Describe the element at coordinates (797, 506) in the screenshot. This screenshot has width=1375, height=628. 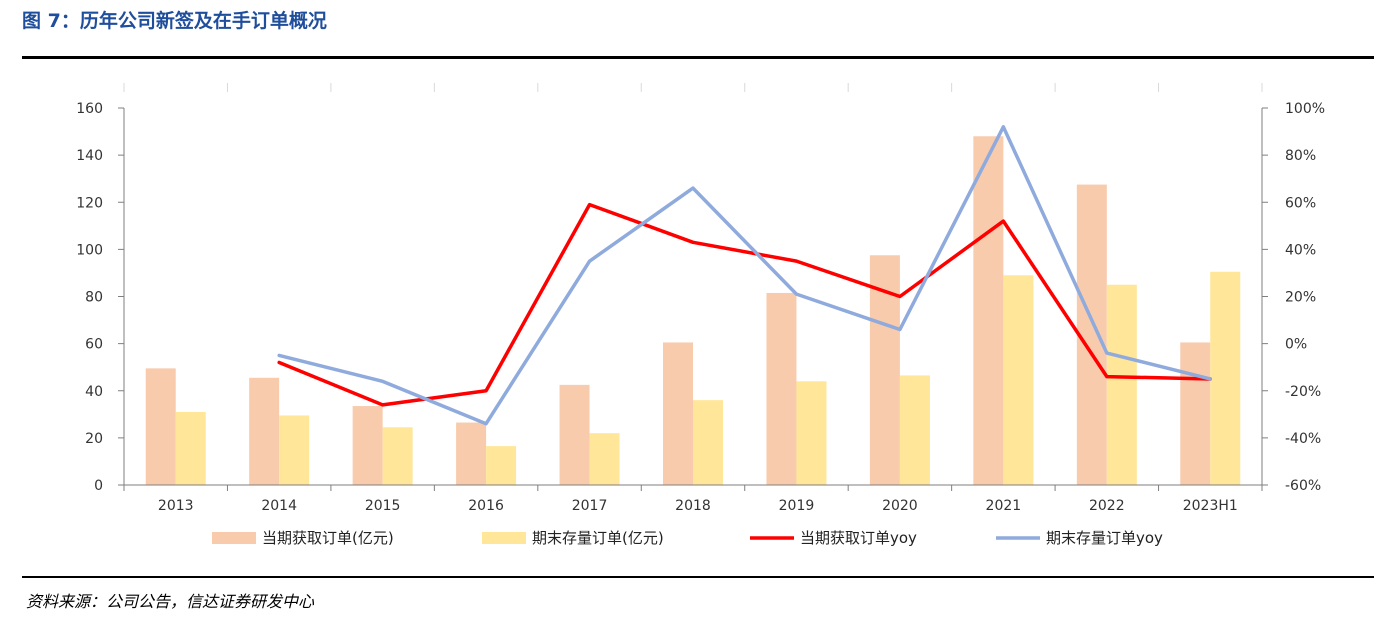
I see `x-tick-label: 2019` at that location.